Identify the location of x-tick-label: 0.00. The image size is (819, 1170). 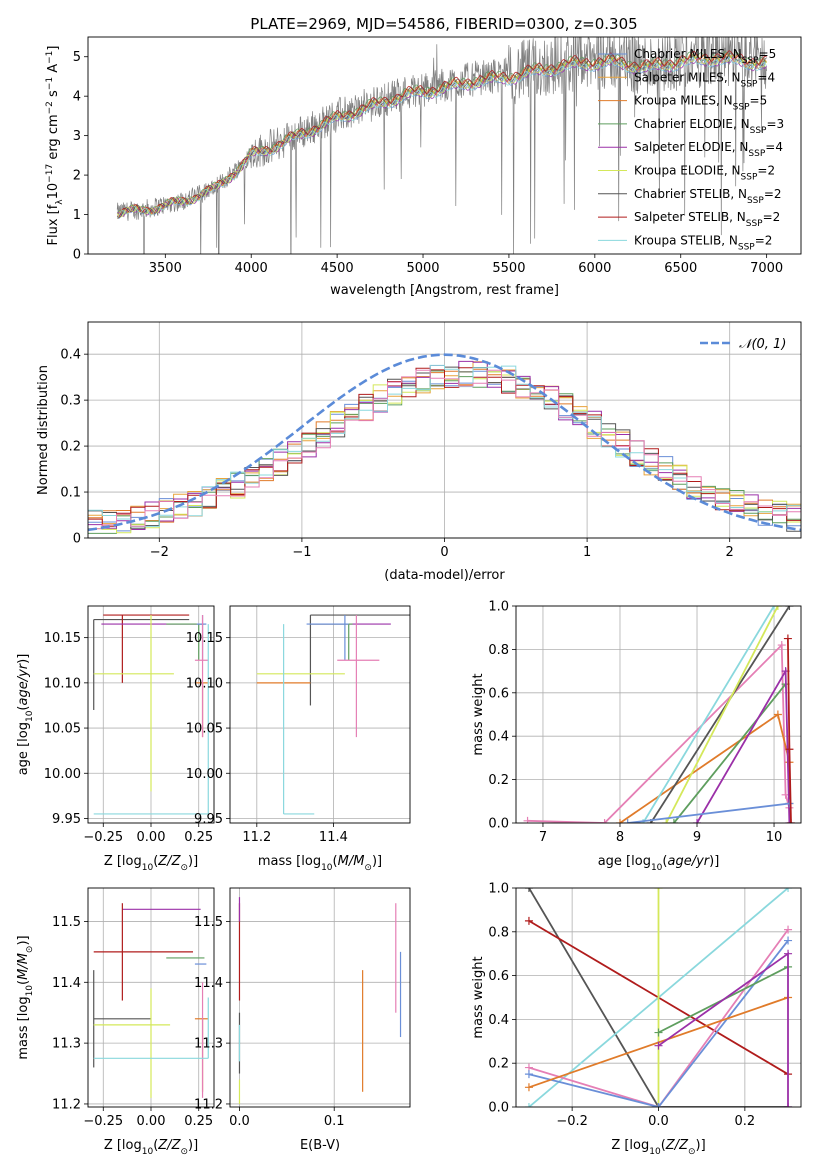
(151, 1121).